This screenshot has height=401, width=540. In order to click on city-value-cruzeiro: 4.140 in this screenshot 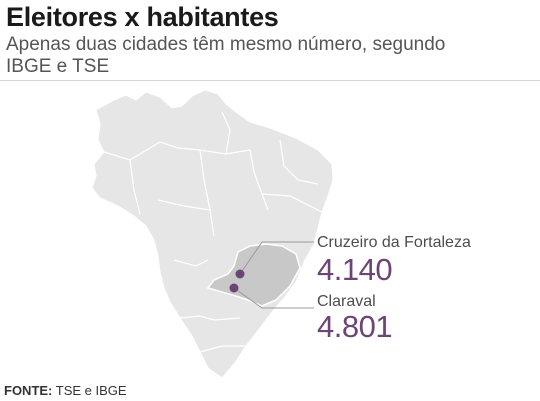, I will do `click(355, 269)`.